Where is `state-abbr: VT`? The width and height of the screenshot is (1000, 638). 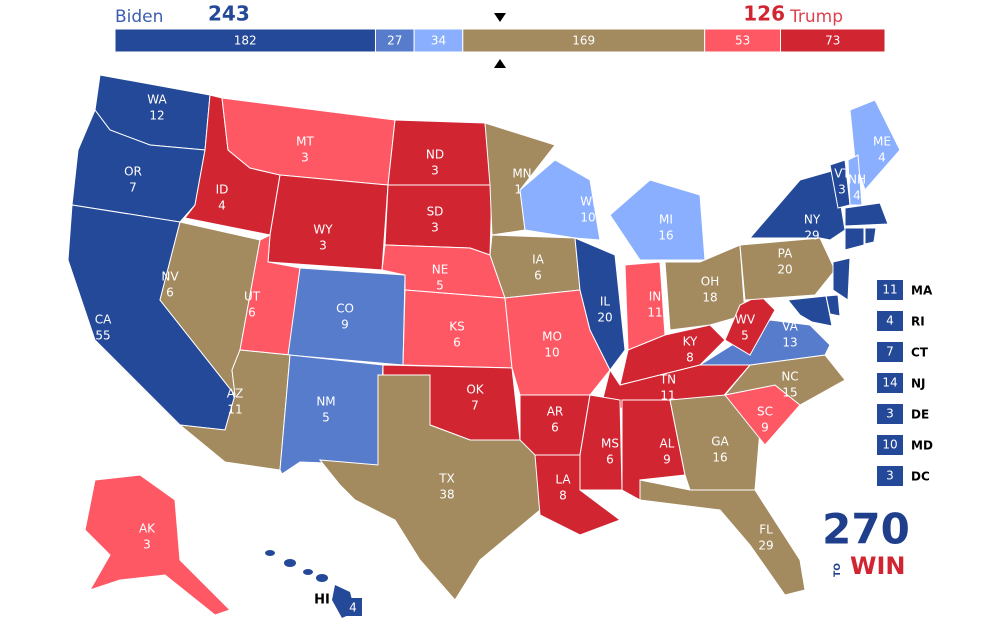 state-abbr: VT is located at coordinates (842, 174).